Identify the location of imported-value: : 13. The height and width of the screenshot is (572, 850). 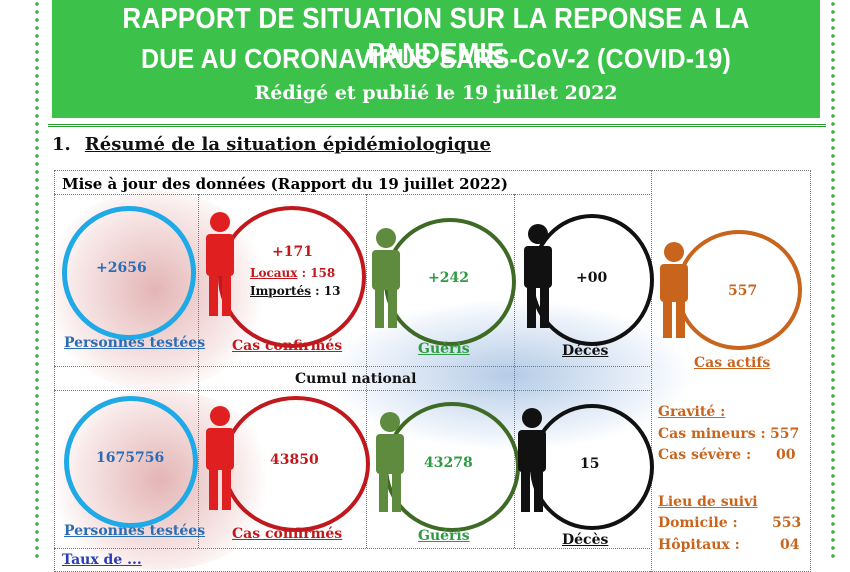
(328, 291).